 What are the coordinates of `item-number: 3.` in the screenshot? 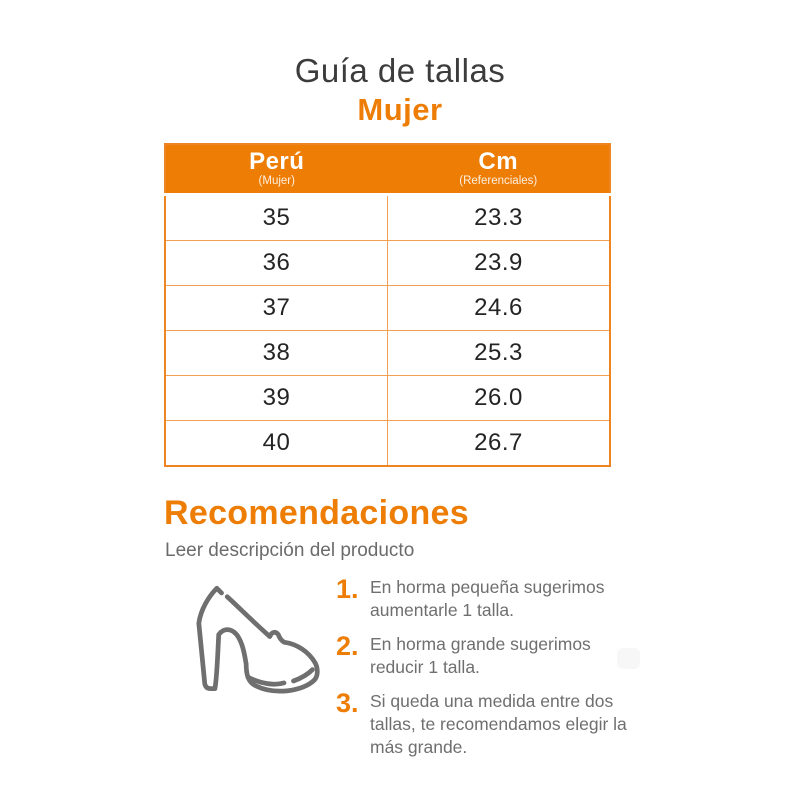 It's located at (347, 703).